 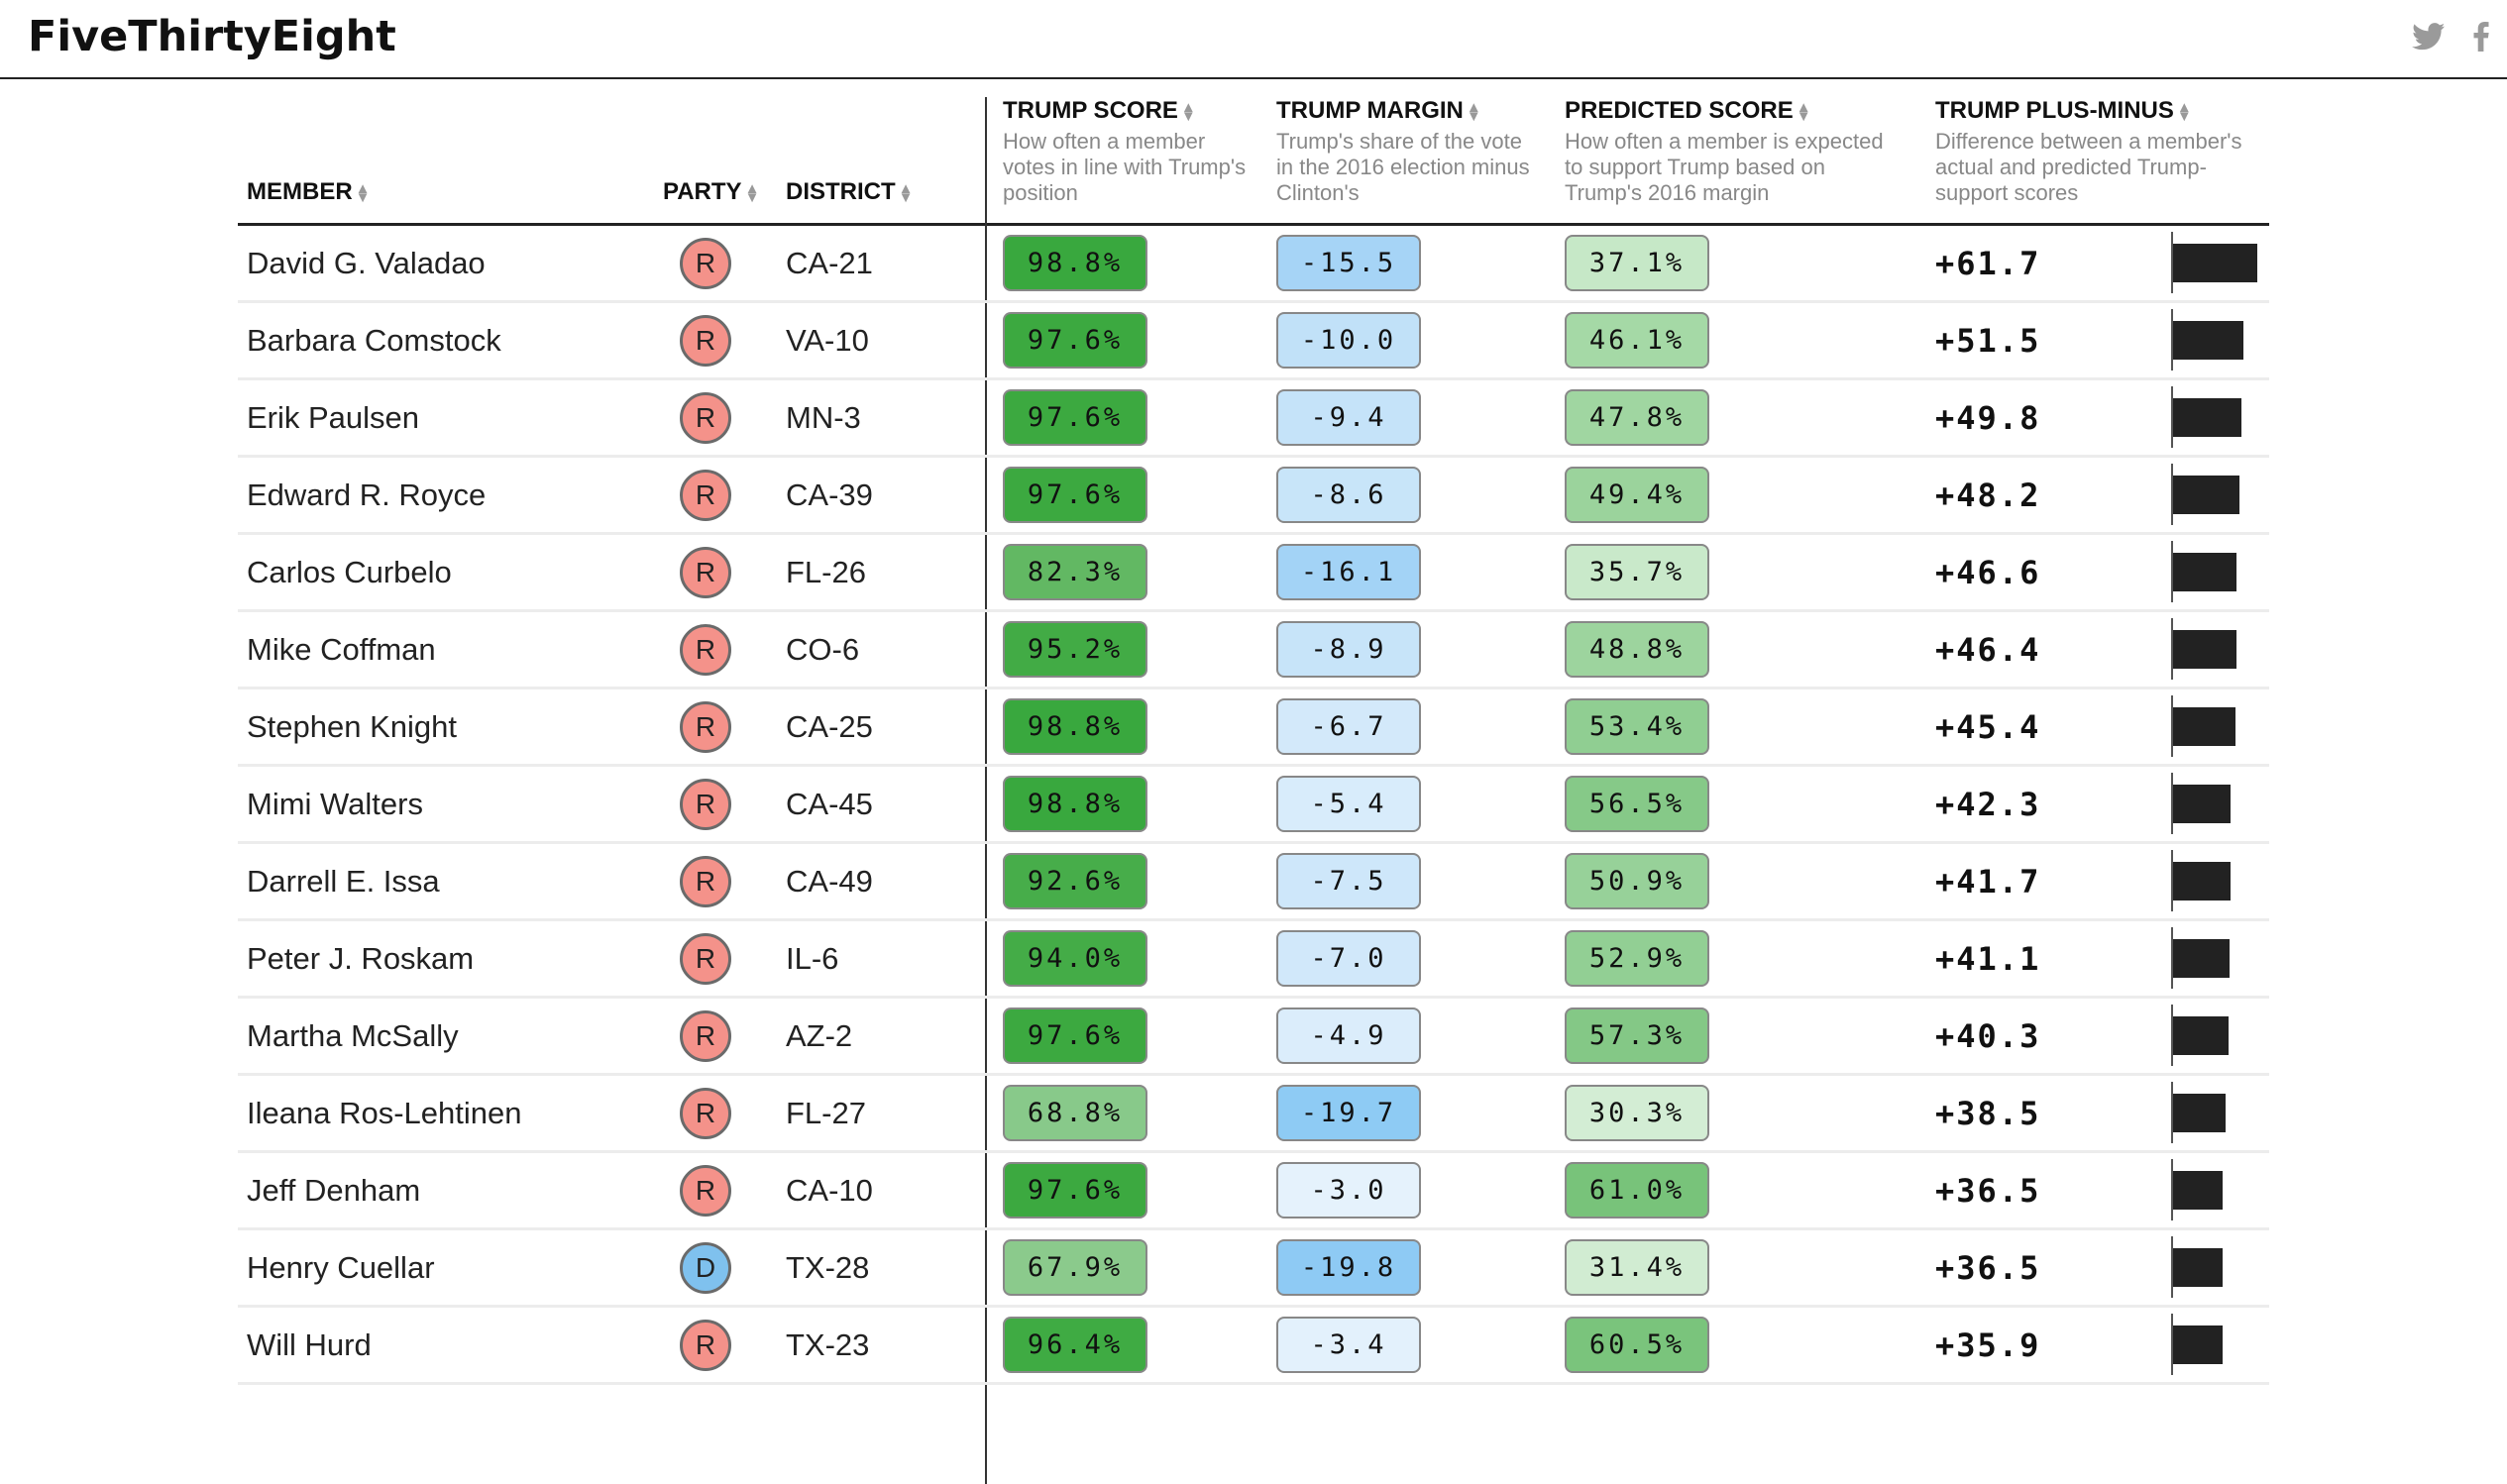 What do you see at coordinates (361, 958) in the screenshot?
I see `member-name: Peter J. Roskam` at bounding box center [361, 958].